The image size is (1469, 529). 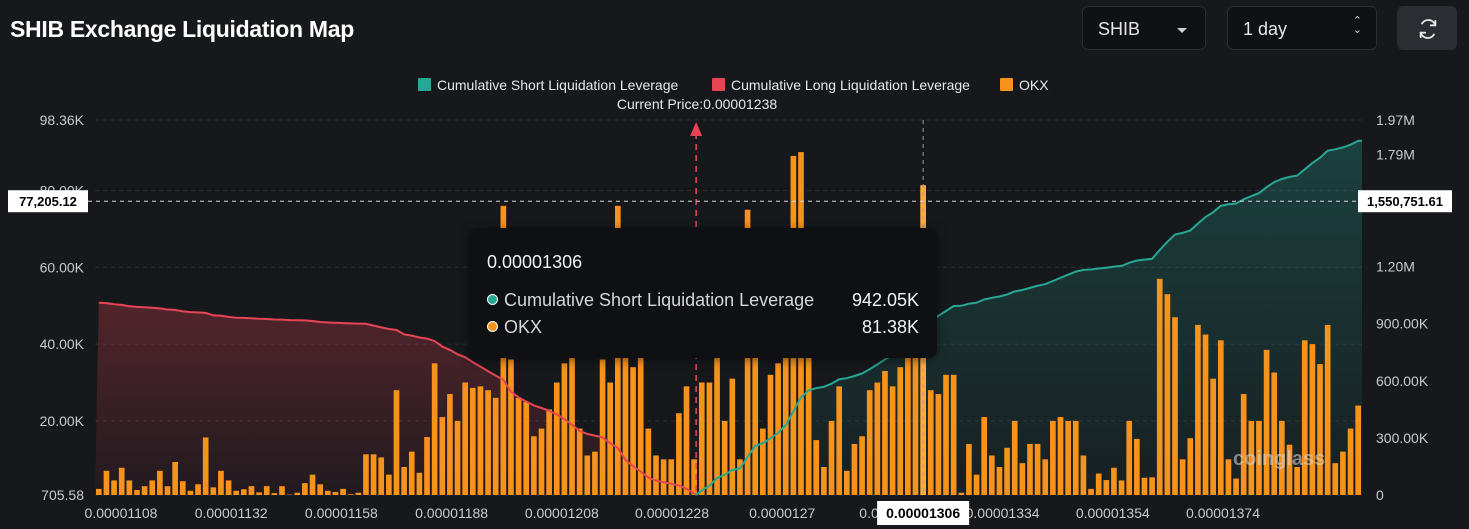 What do you see at coordinates (1405, 201) in the screenshot?
I see `crosshair-right-label: 1,550,751.61` at bounding box center [1405, 201].